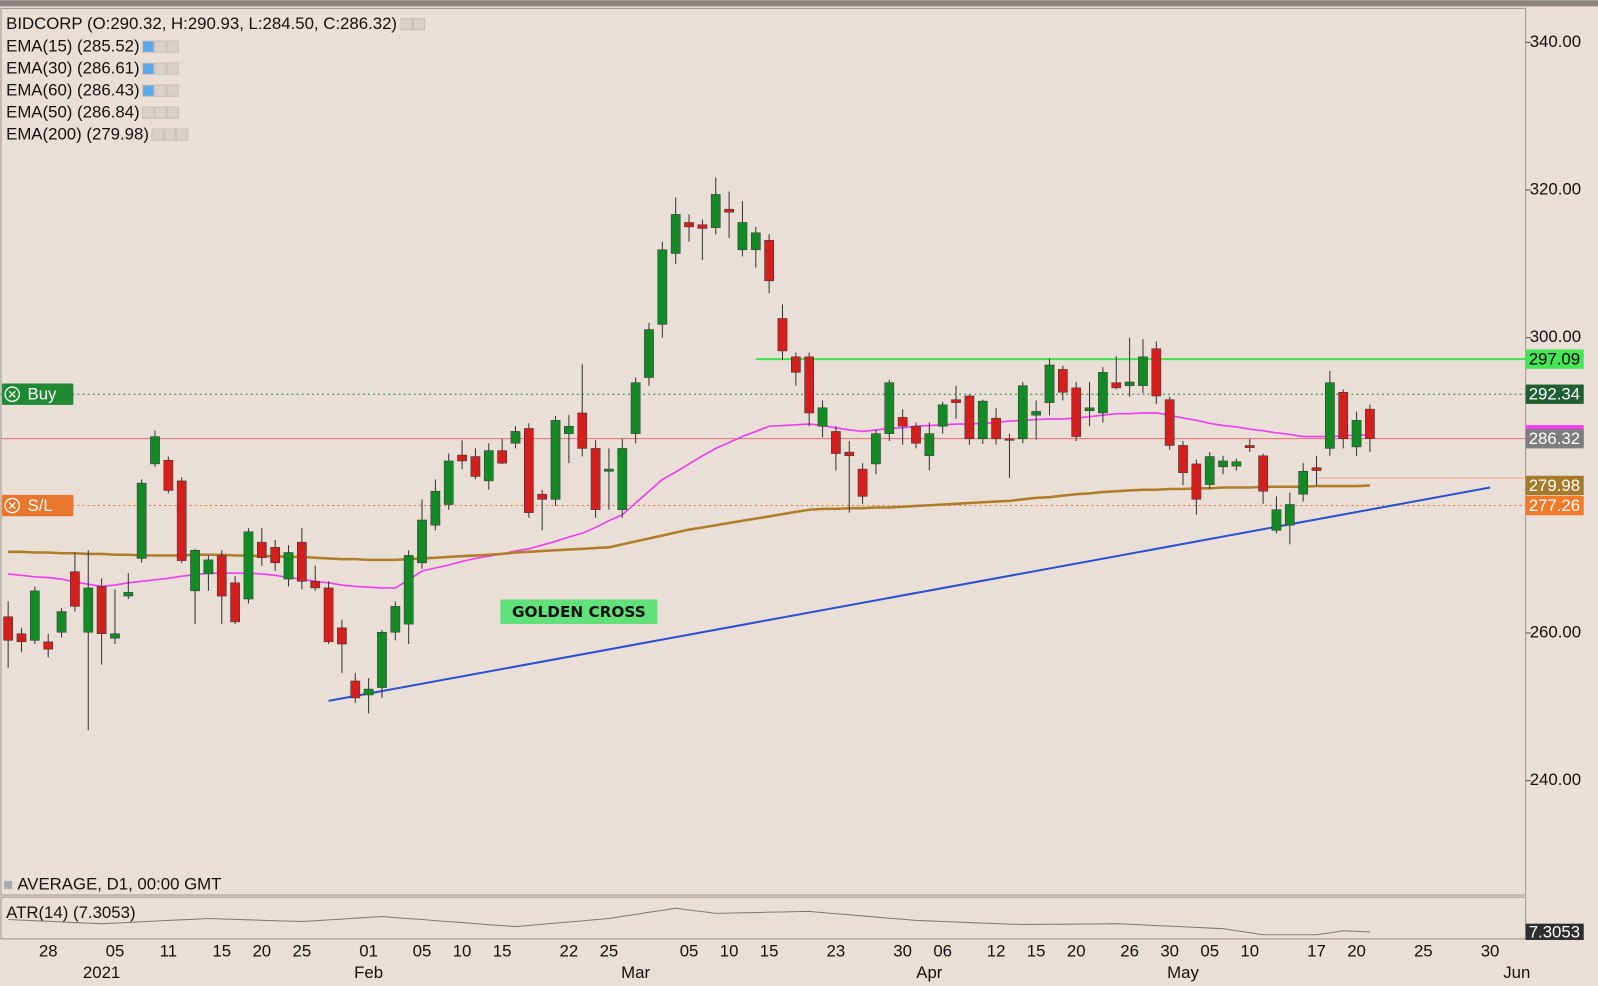 This screenshot has height=986, width=1598. I want to click on y-tick-label: 320.00, so click(1555, 188).